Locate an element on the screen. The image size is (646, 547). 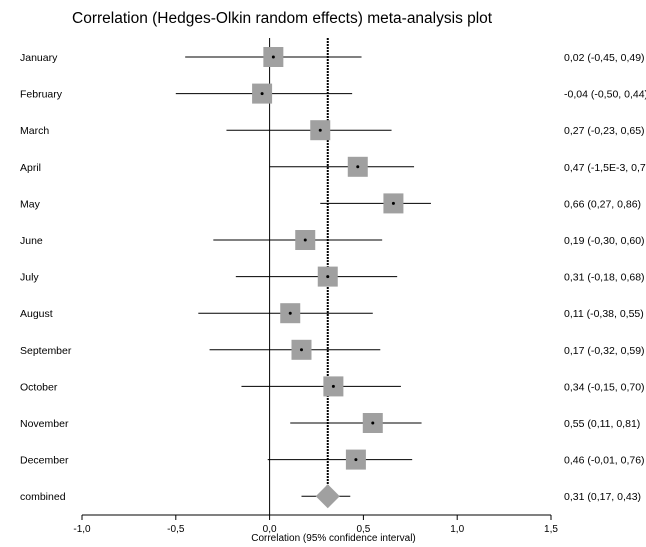
study-label: September is located at coordinates (46, 351).